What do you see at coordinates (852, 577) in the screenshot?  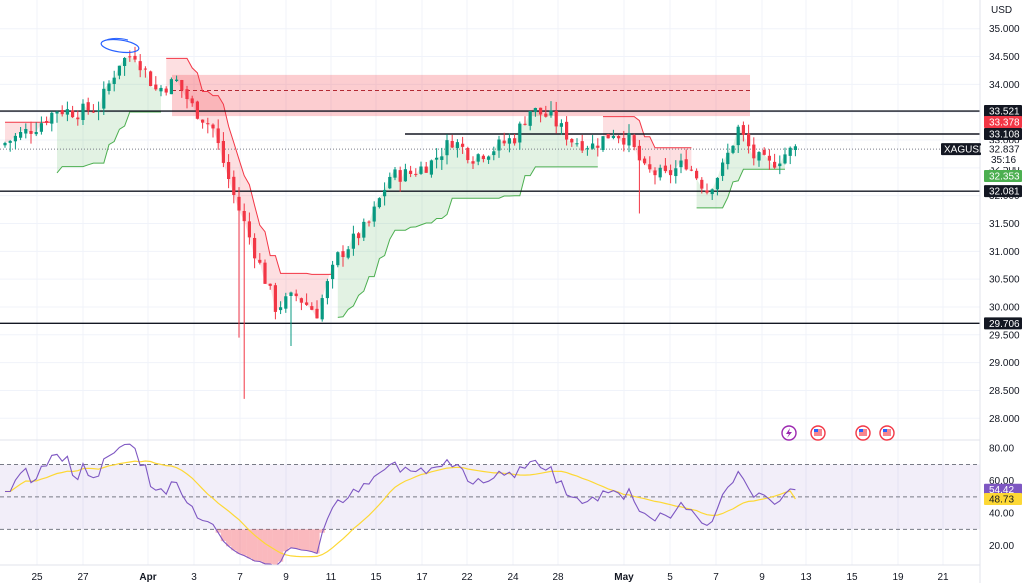 I see `time-tick-label: 15` at bounding box center [852, 577].